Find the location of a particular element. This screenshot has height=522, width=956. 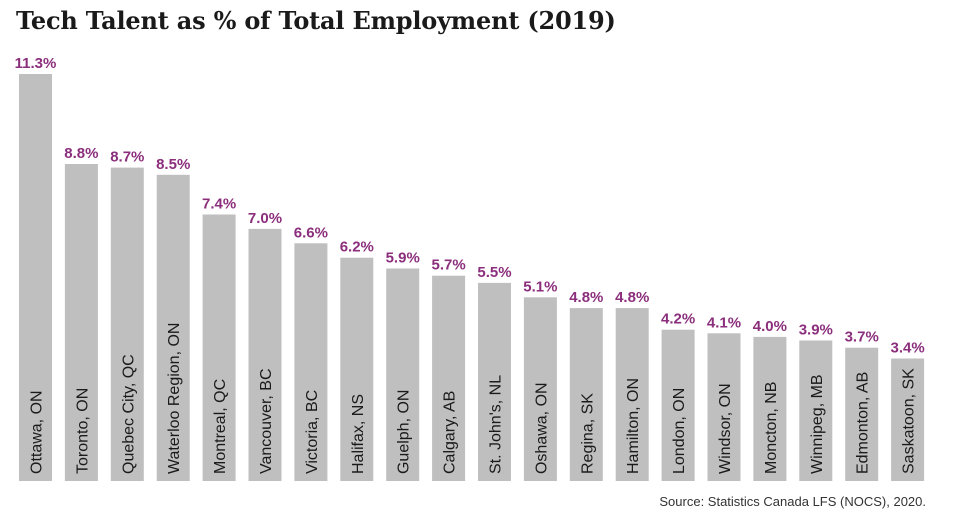

category-label: Halifax, NS is located at coordinates (358, 434).